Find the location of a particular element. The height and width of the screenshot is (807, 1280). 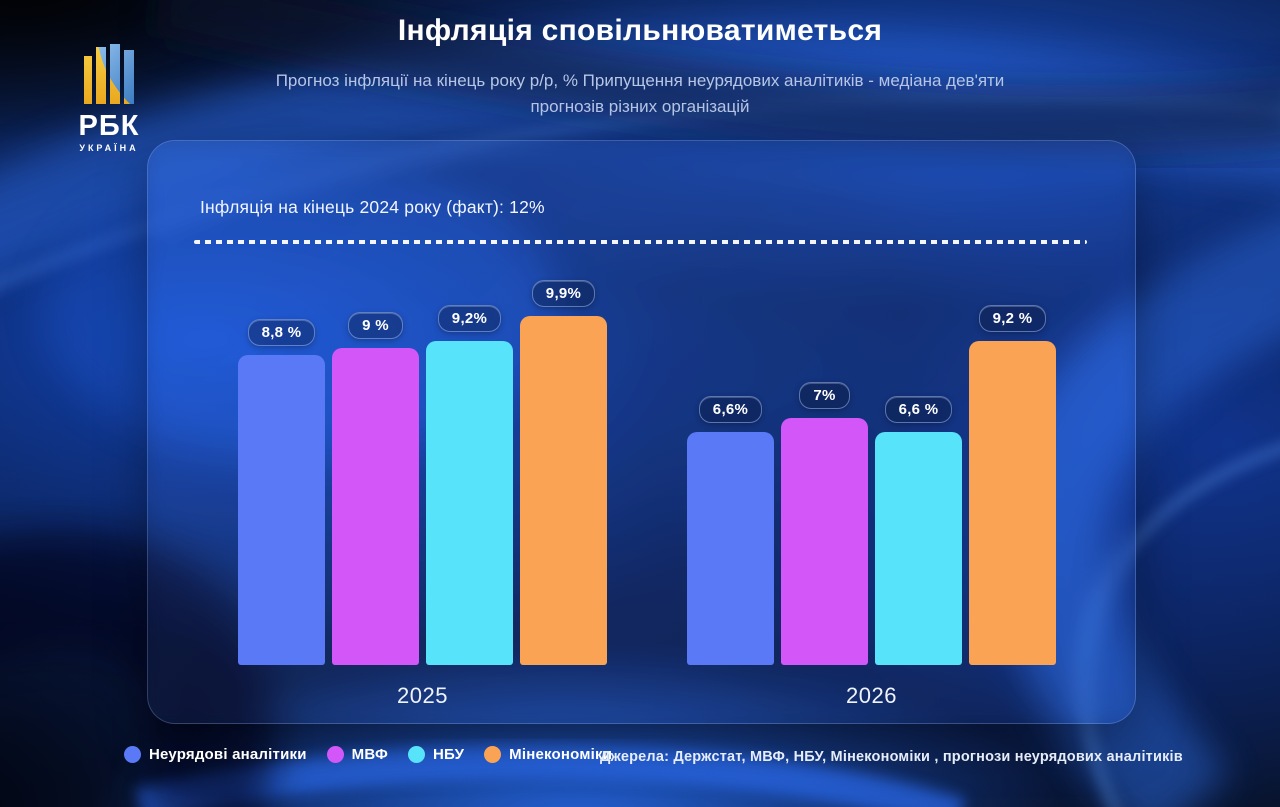

legend-dot-min-economy is located at coordinates (493, 754).